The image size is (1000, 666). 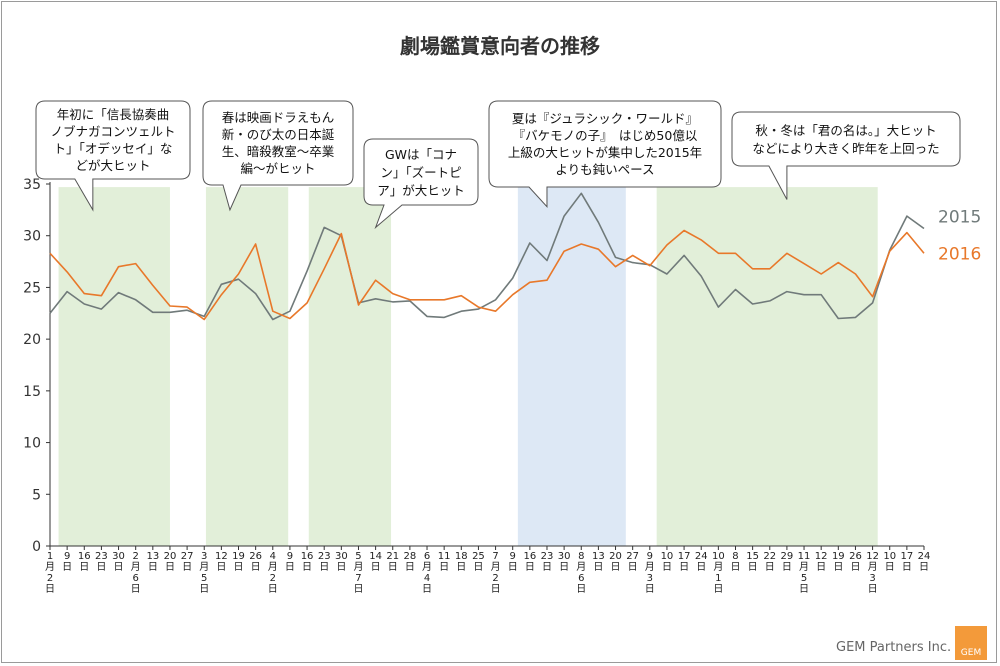 I want to click on y-tick-label: 35, so click(x=32, y=185).